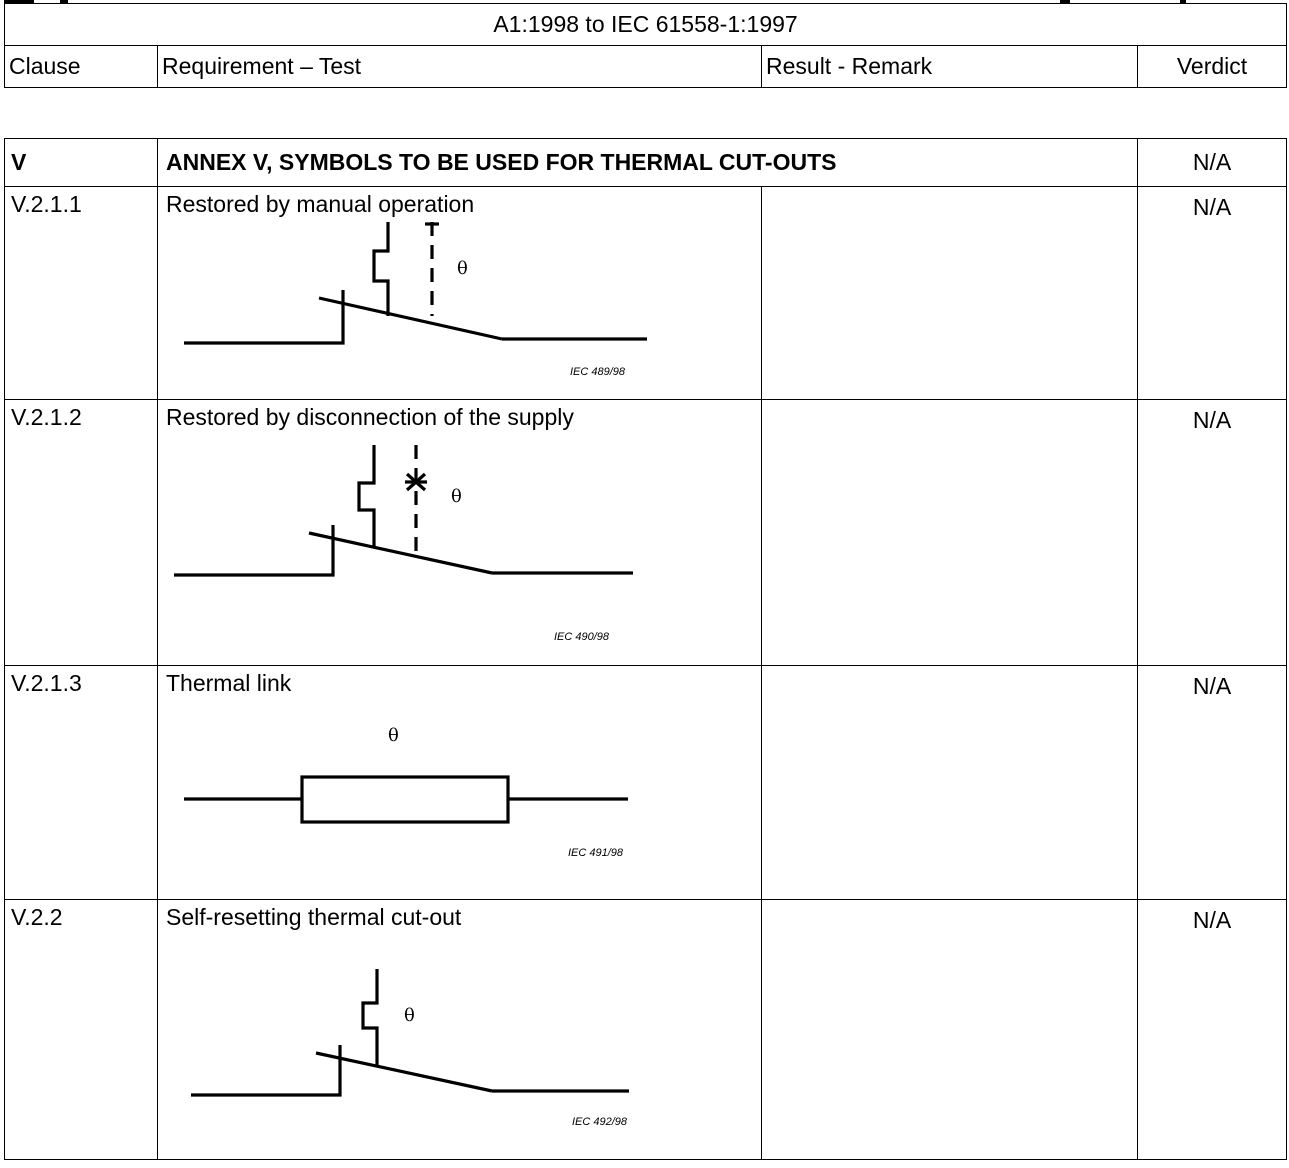 Image resolution: width=1289 pixels, height=1168 pixels. I want to click on standard-title: A1:1998 to IEC 61558-1:1997, so click(645, 24).